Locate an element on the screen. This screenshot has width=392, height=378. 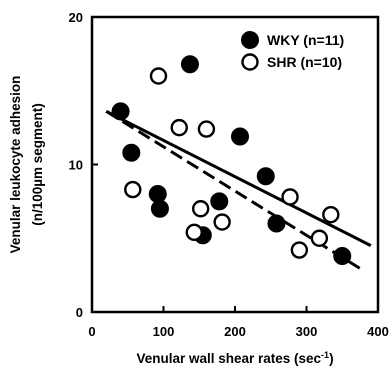
x-tick-label: 300 is located at coordinates (307, 331).